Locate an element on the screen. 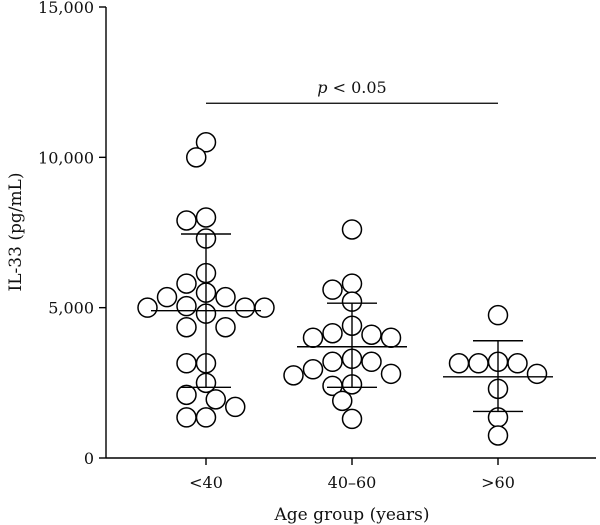  significance-annotations: p < 0.05 is located at coordinates (352, 91).